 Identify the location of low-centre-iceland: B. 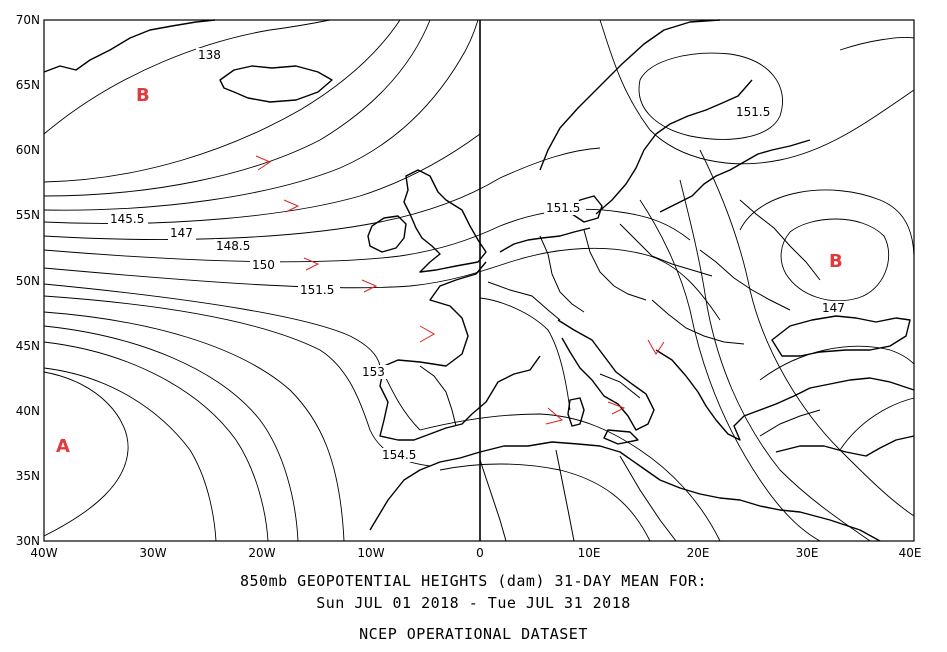
(143, 95).